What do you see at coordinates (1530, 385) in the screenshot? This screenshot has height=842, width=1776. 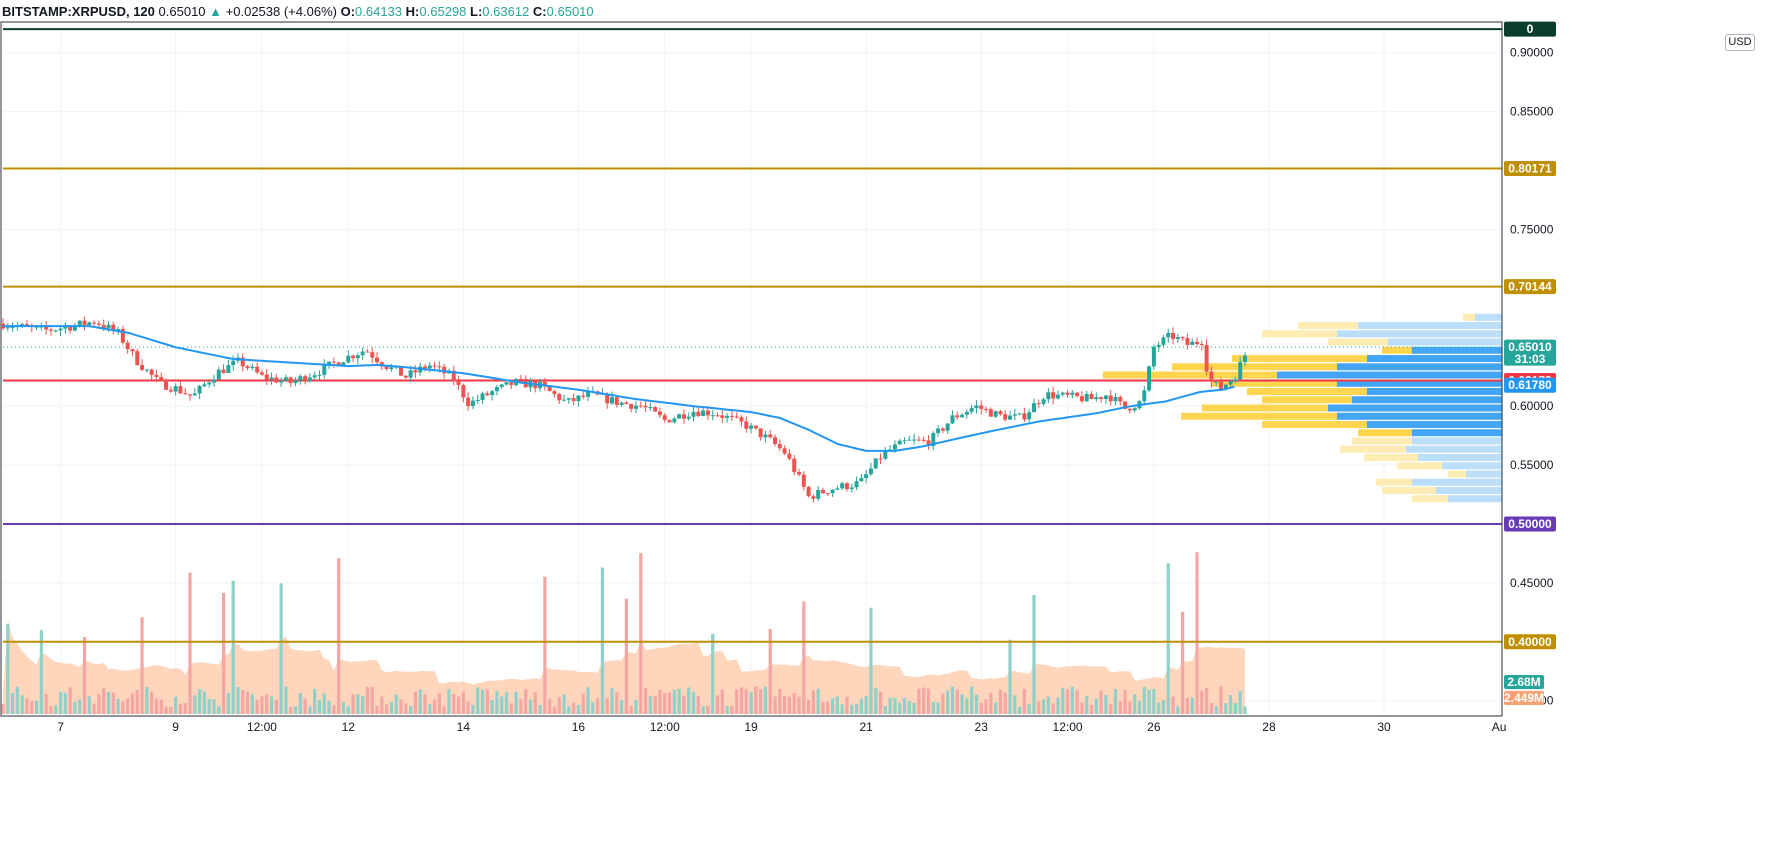 I see `price-tag-label: 0.61780` at bounding box center [1530, 385].